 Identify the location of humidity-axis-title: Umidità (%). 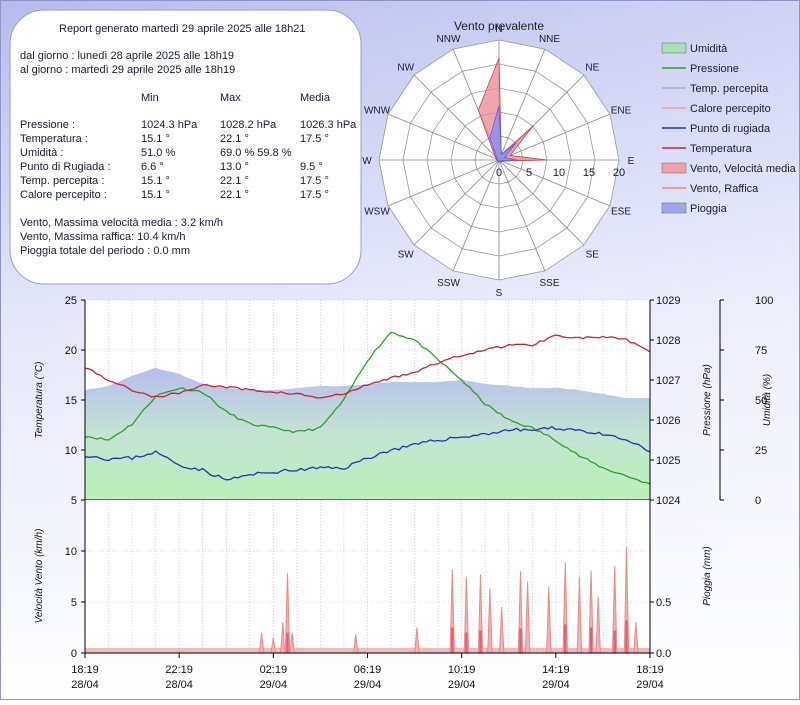
(767, 400).